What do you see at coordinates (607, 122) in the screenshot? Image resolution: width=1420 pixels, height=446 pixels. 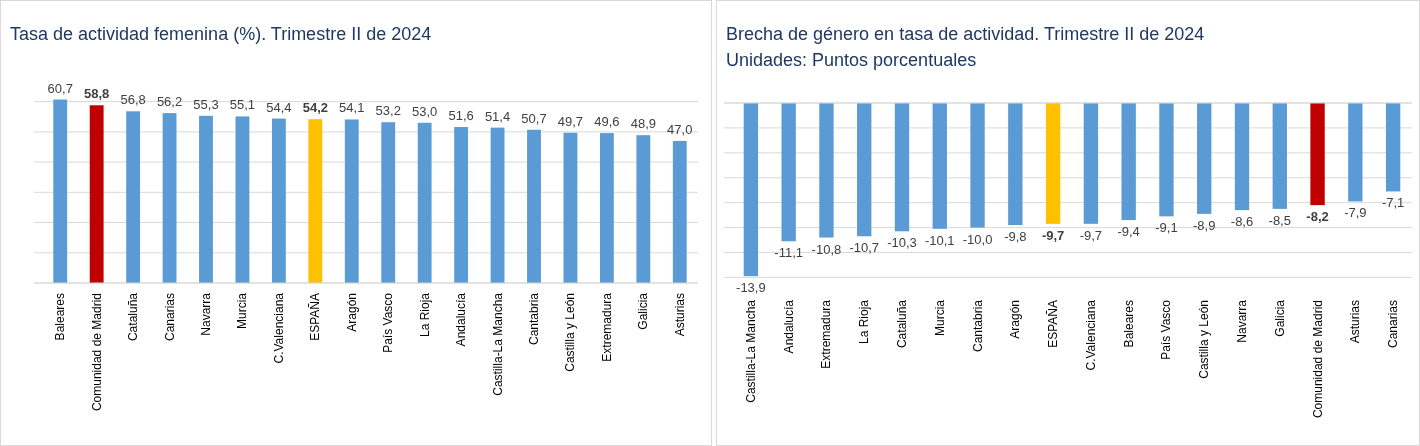 I see `data-label: 49,6` at bounding box center [607, 122].